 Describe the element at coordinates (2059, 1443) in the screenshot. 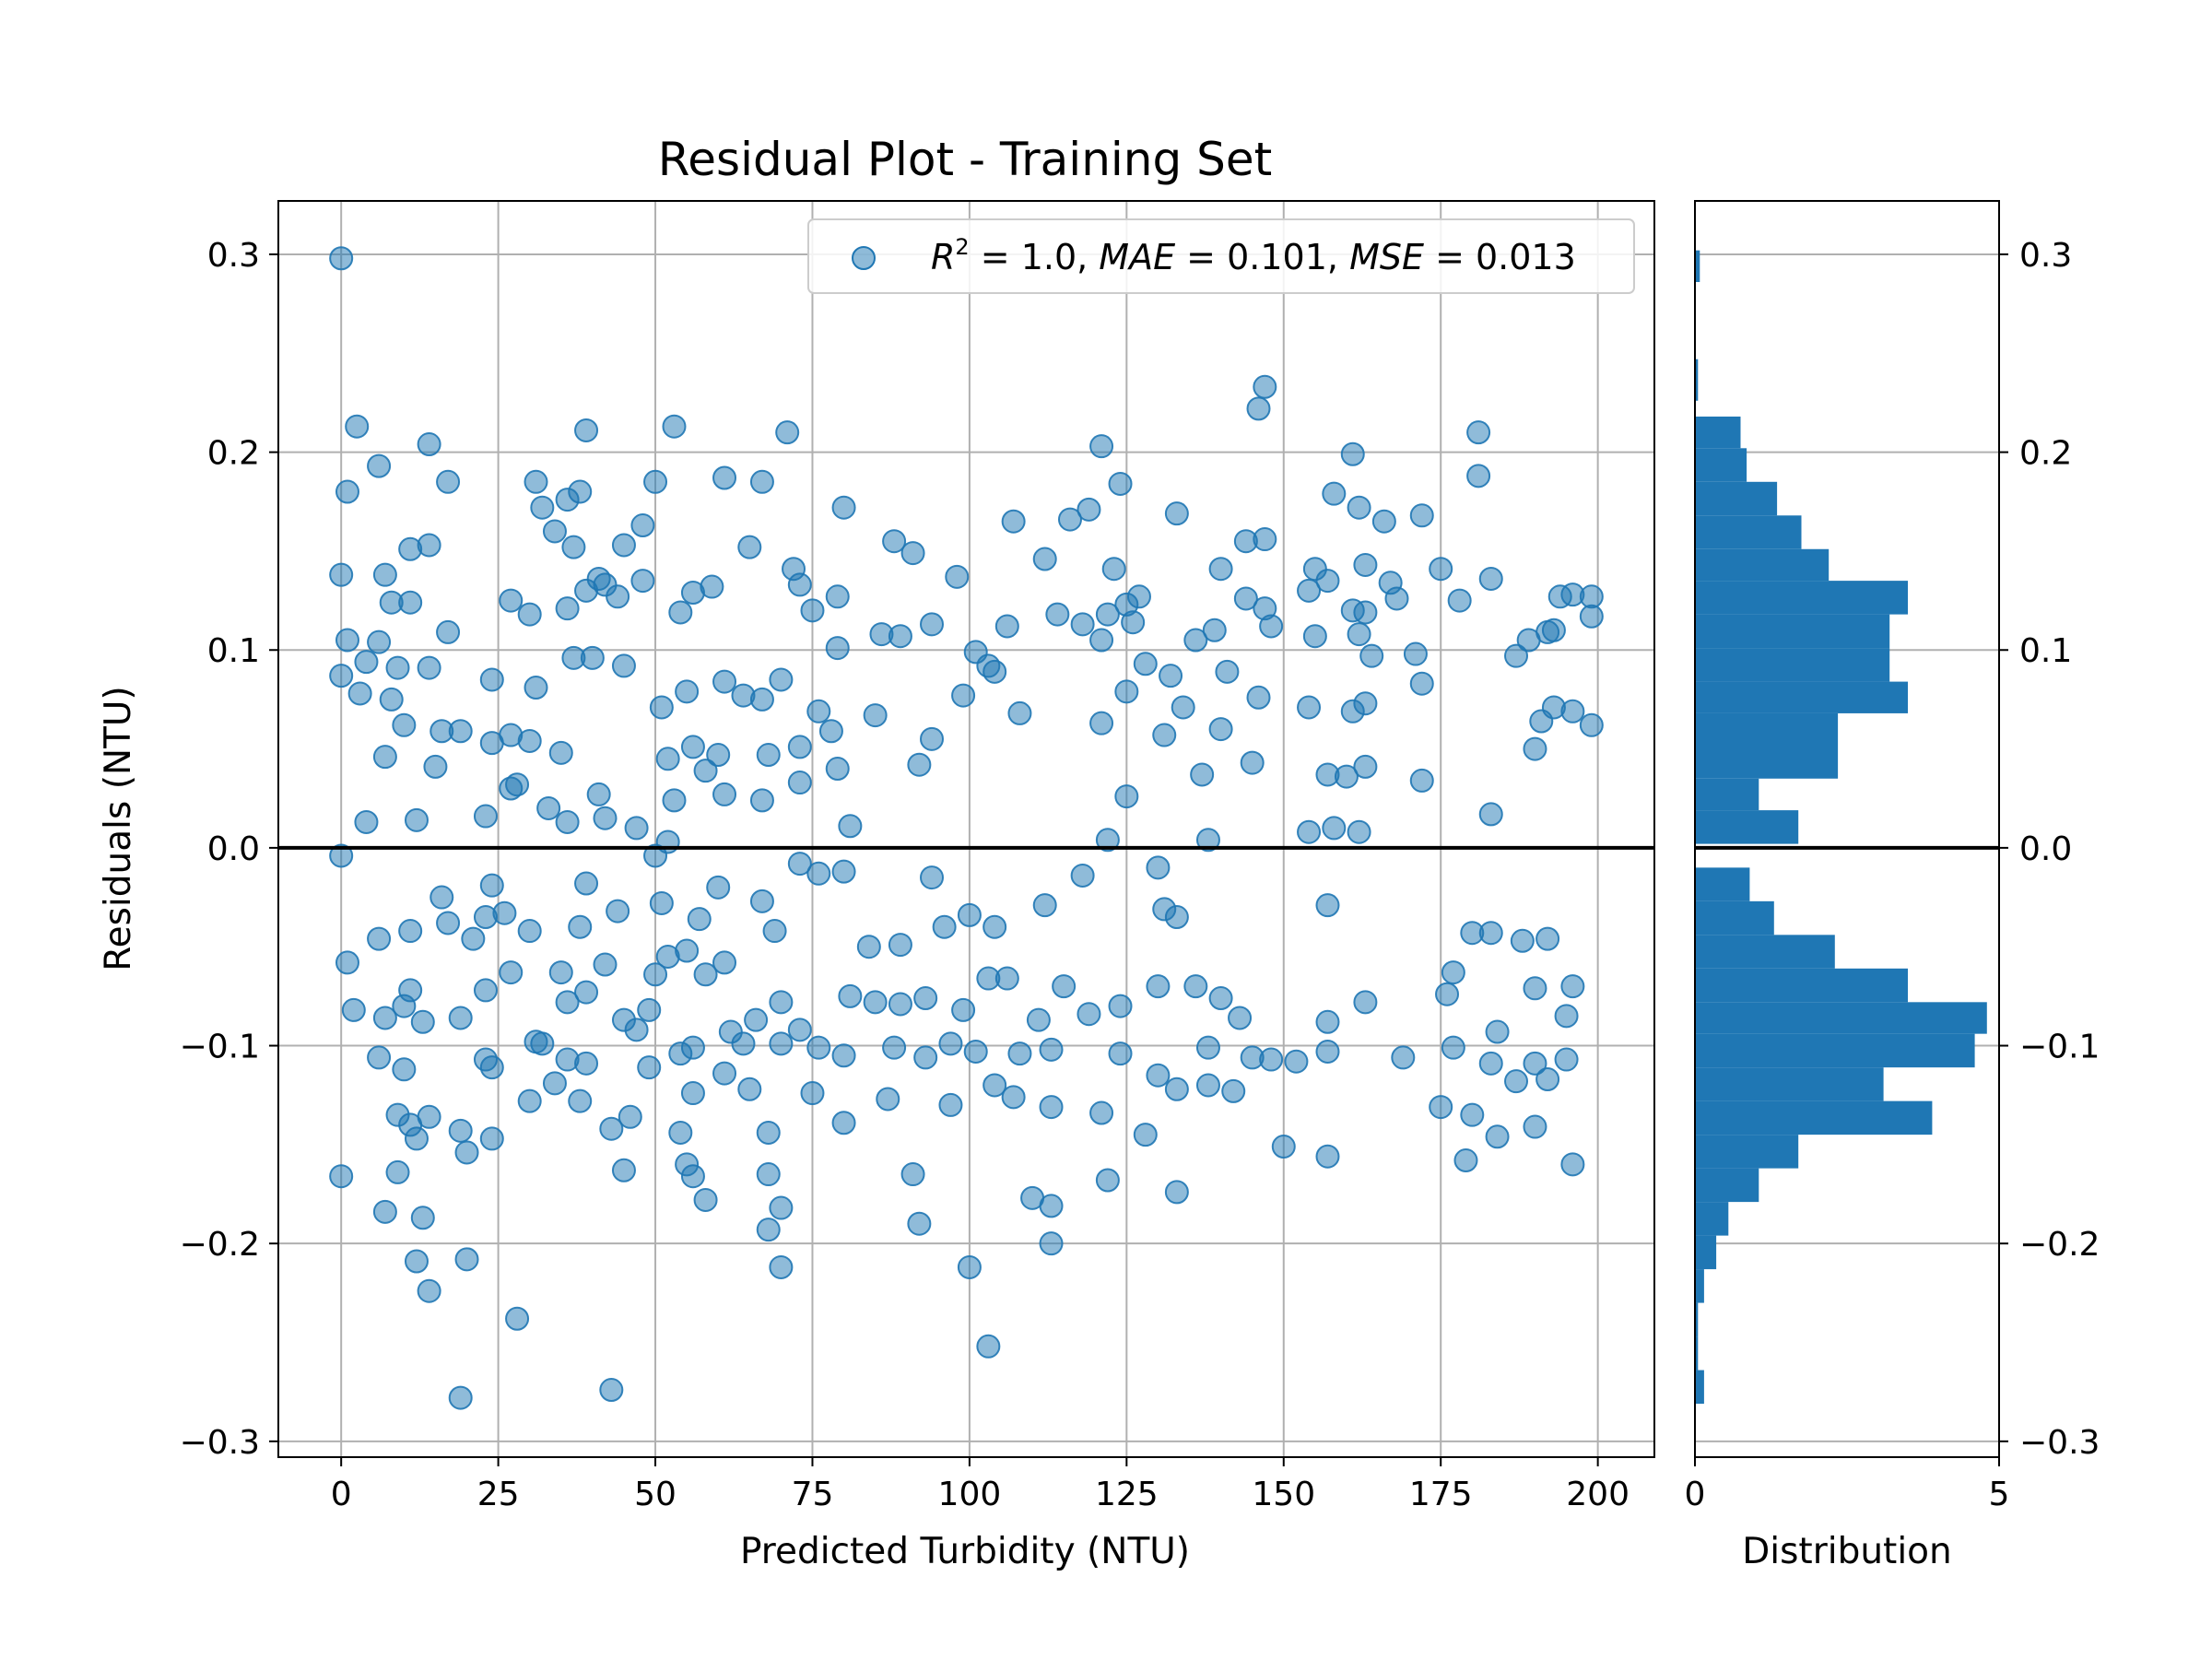

I see `hist-y-tick-label: −0.3` at that location.